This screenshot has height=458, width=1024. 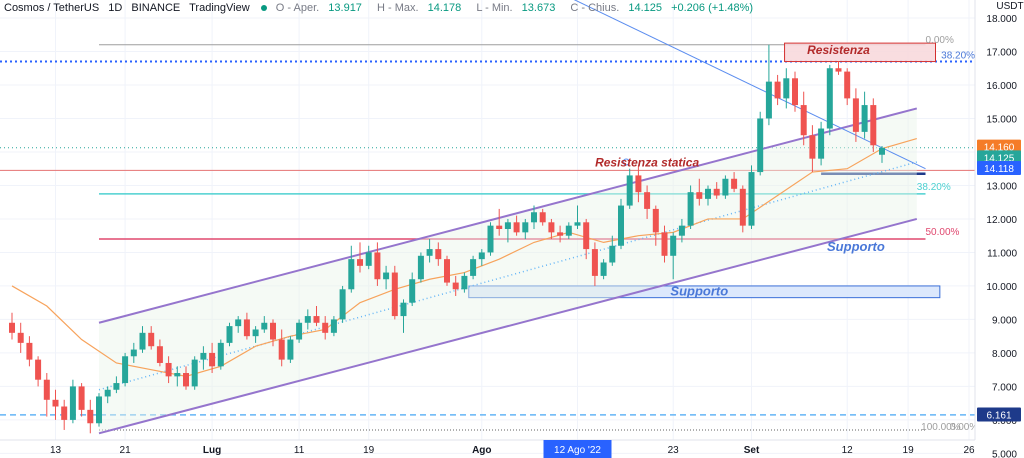 What do you see at coordinates (577, 449) in the screenshot?
I see `time-highlight-bg` at bounding box center [577, 449].